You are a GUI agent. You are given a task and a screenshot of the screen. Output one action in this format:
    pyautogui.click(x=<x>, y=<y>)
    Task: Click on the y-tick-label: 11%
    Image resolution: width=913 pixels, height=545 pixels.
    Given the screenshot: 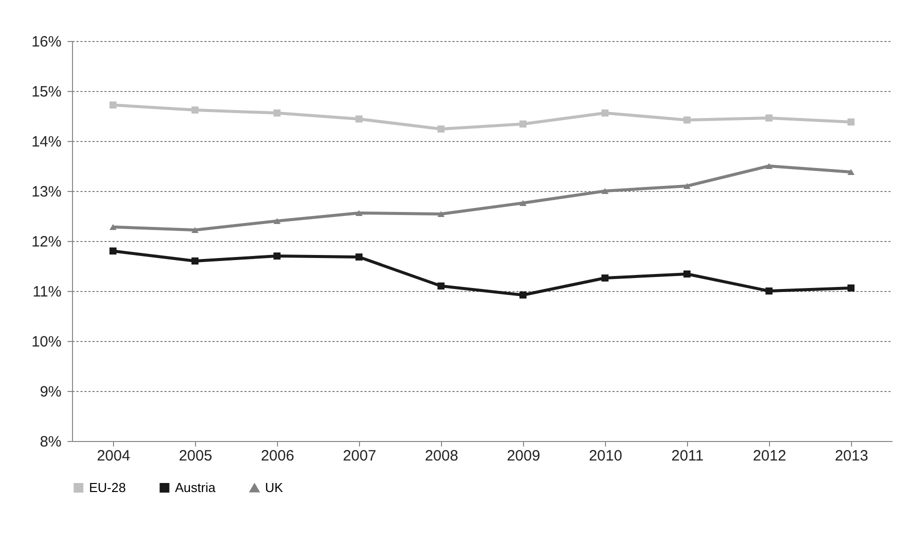 What is the action you would take?
    pyautogui.click(x=47, y=292)
    